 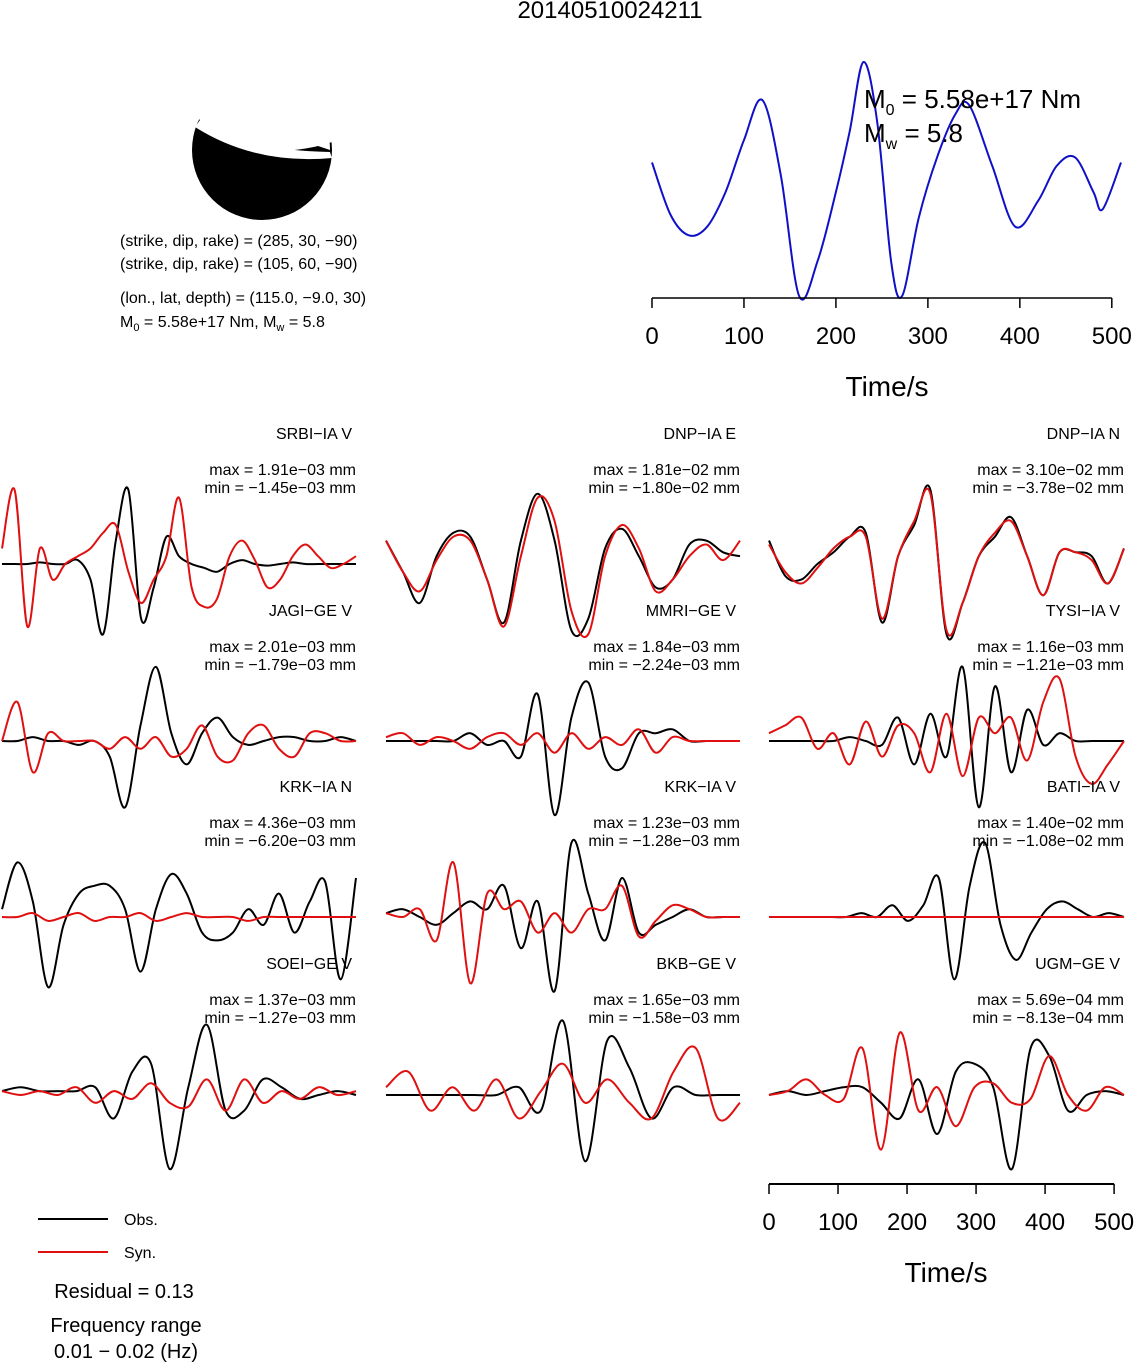 I want to click on waveform-tick-label-400: 400, so click(x=1045, y=1222).